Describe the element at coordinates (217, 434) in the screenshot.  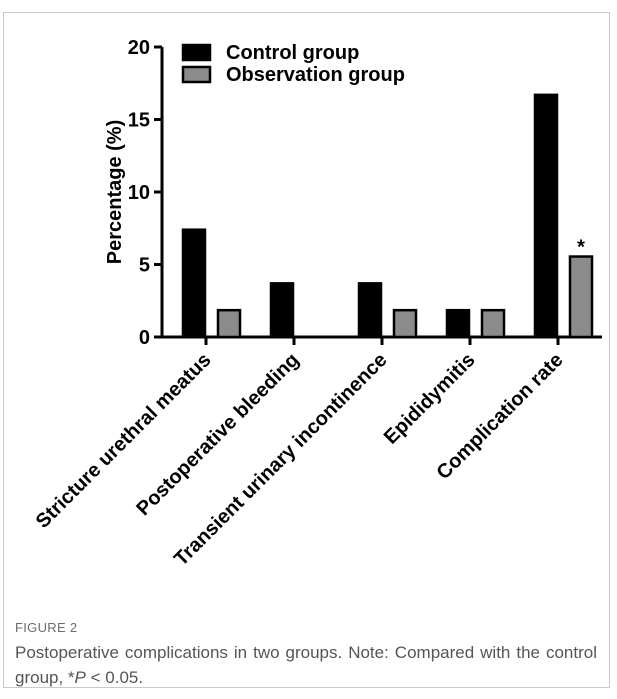
I see `x-category-label: Postoperative bleeding` at that location.